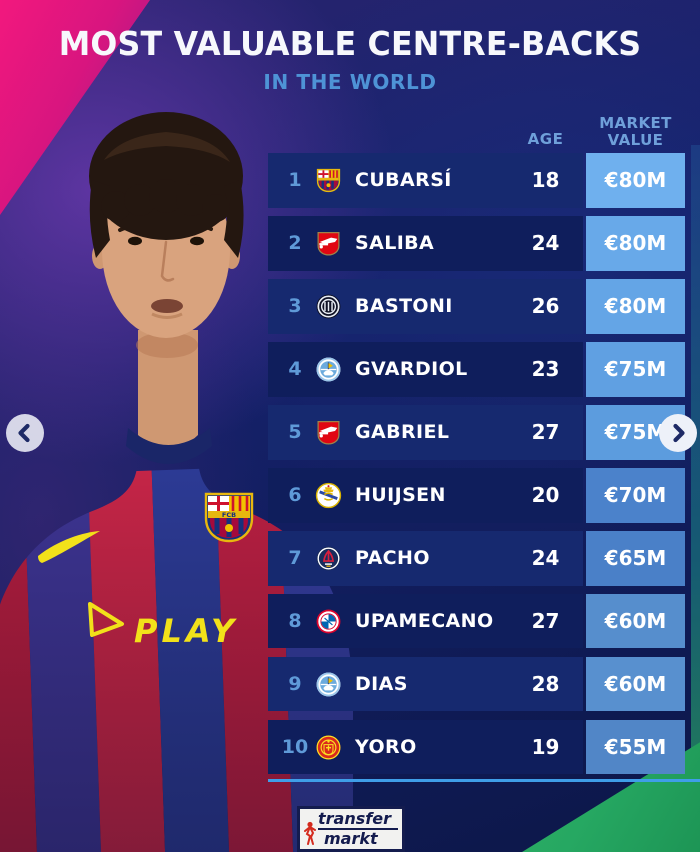  What do you see at coordinates (635, 747) in the screenshot?
I see `market-value-cell: €55M` at bounding box center [635, 747].